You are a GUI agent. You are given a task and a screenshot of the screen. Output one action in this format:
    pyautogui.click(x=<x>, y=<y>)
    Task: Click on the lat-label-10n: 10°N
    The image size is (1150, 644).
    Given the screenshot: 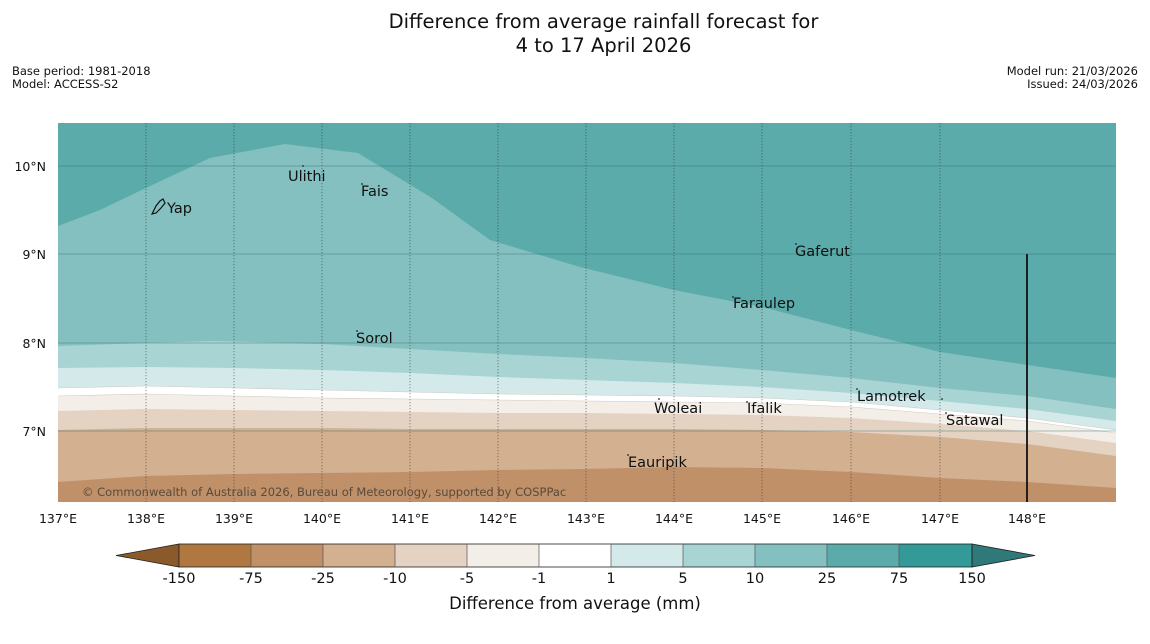 What is the action you would take?
    pyautogui.click(x=30, y=166)
    